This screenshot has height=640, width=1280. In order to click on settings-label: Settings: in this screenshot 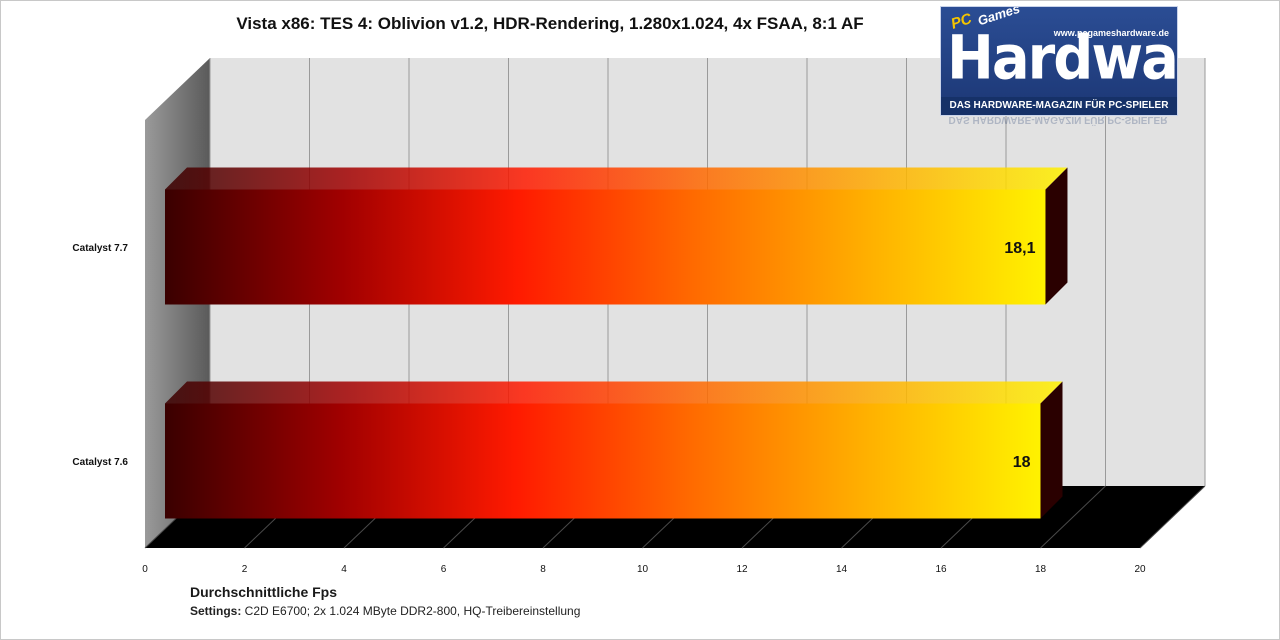, I will do `click(216, 611)`.